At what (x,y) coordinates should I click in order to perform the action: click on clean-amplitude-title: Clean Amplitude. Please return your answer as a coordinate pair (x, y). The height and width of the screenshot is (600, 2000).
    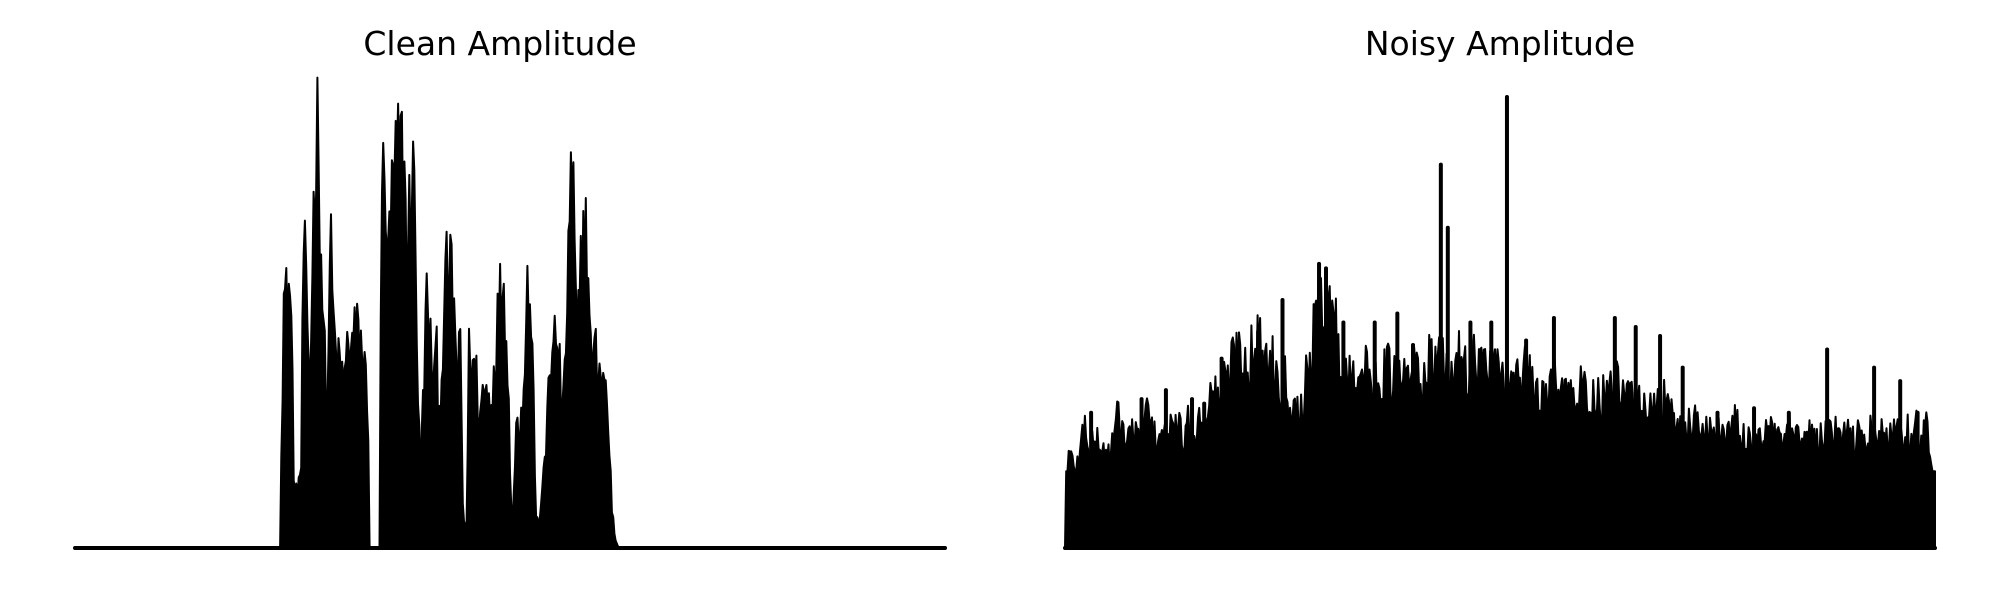
    Looking at the image, I should click on (500, 43).